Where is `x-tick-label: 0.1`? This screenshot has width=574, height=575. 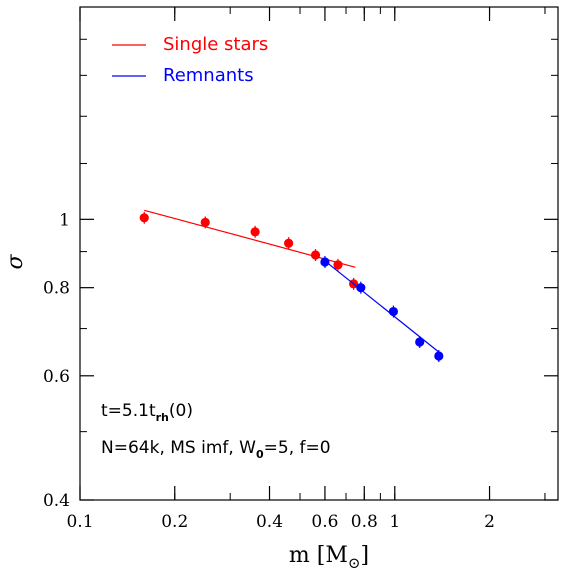 x-tick-label: 0.1 is located at coordinates (79, 522).